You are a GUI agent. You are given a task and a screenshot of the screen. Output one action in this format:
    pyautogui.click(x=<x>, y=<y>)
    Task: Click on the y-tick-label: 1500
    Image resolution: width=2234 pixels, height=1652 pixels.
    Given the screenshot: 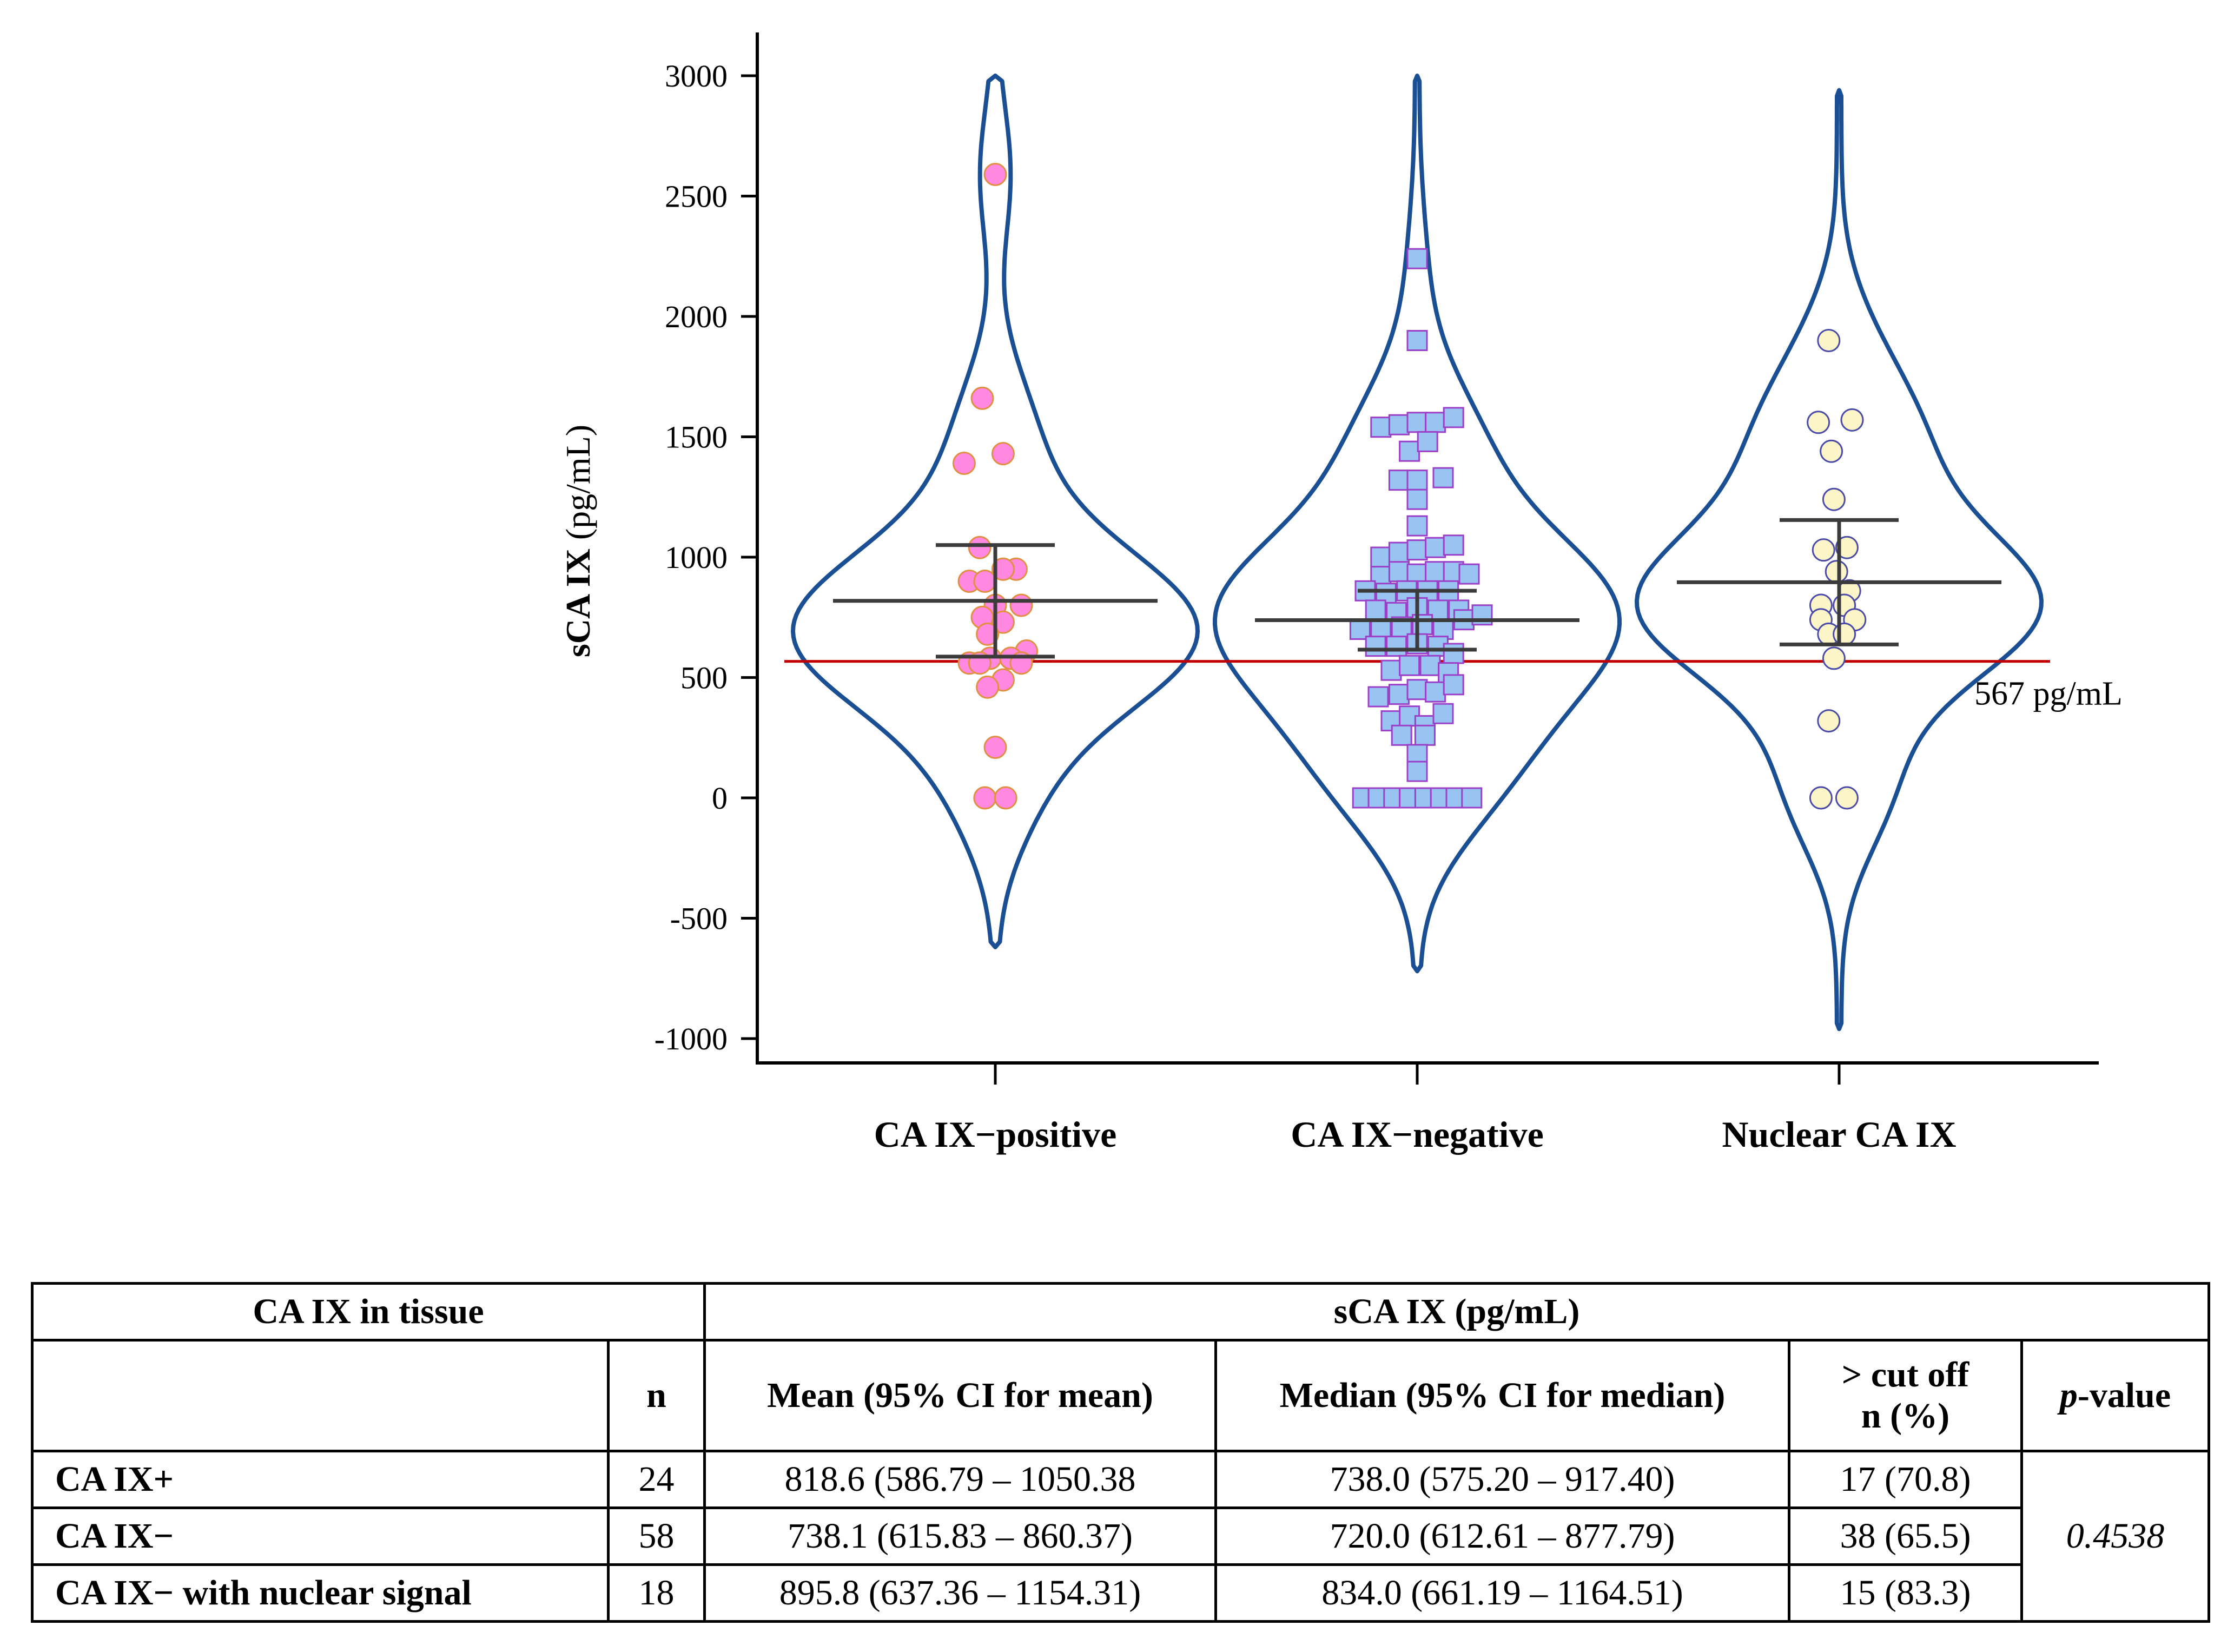 What is the action you would take?
    pyautogui.click(x=696, y=438)
    